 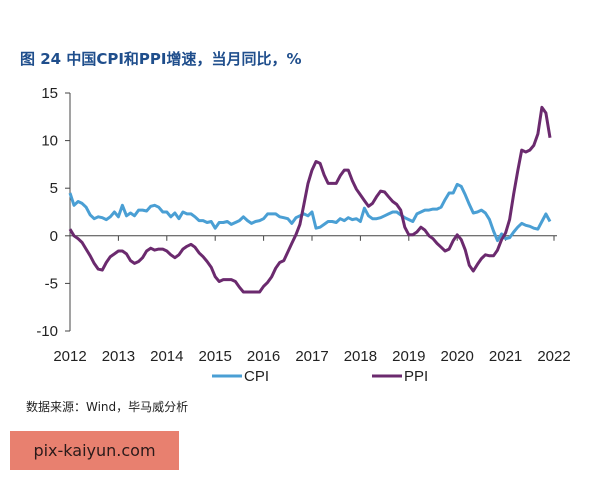 What do you see at coordinates (47, 331) in the screenshot?
I see `y-tick-label: -10` at bounding box center [47, 331].